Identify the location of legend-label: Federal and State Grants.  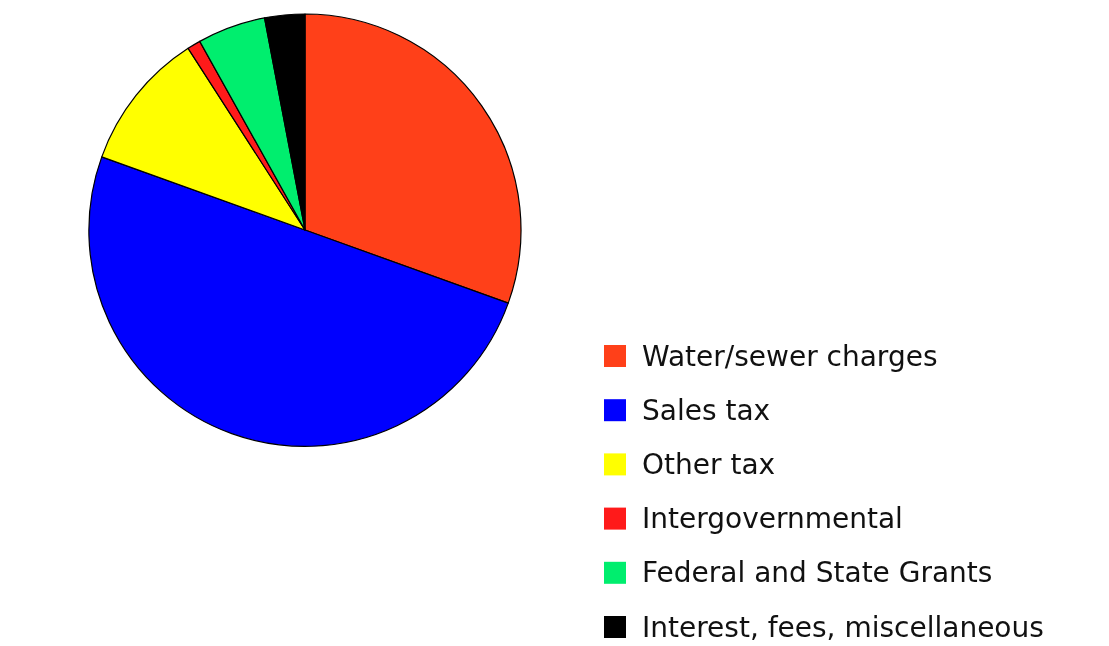
(817, 573).